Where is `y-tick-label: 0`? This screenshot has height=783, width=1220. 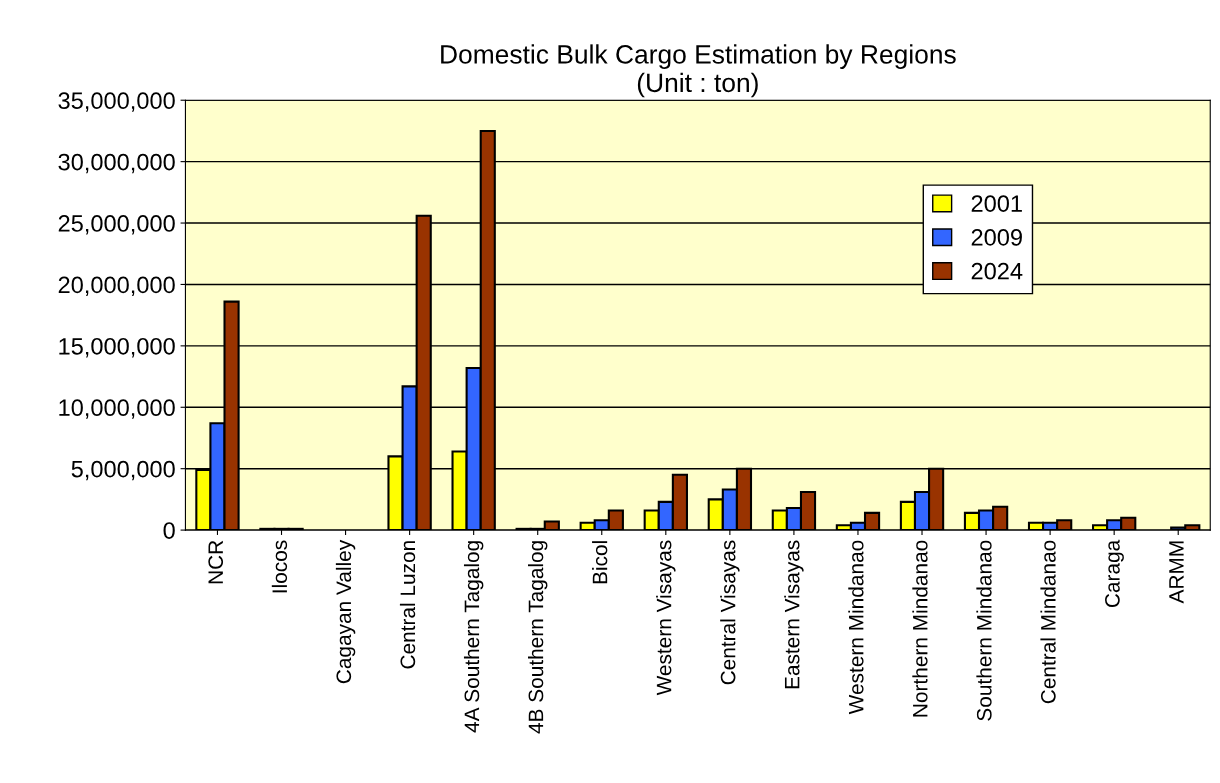
y-tick-label: 0 is located at coordinates (169, 530).